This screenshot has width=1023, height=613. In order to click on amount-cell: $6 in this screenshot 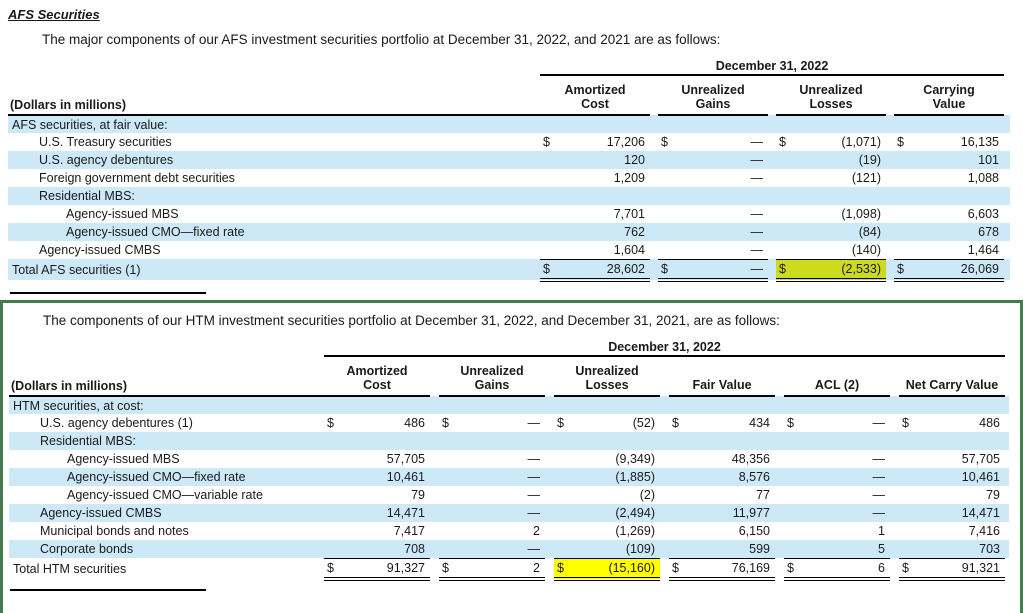, I will do `click(837, 569)`.